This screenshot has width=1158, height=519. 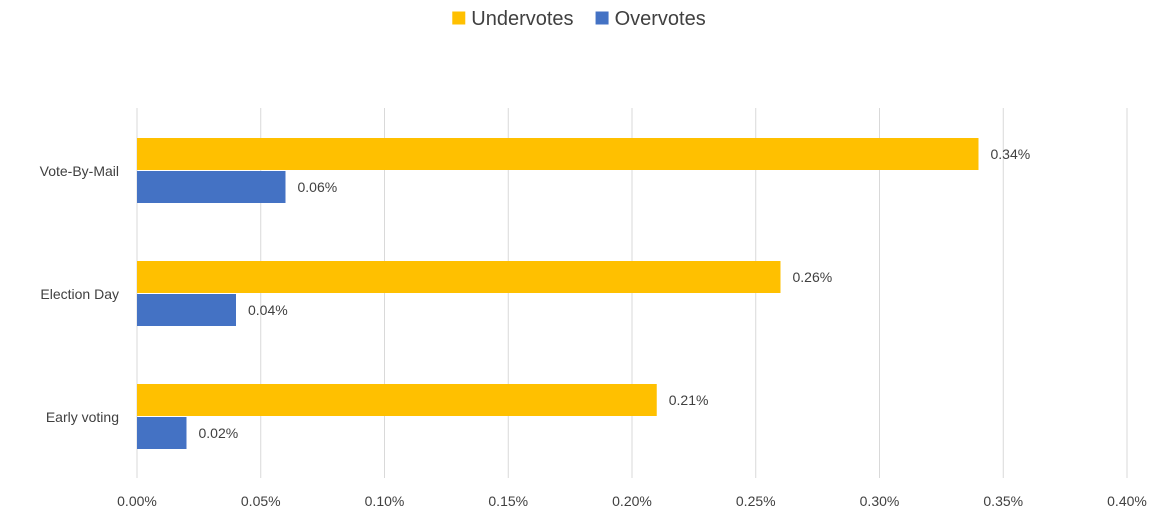 What do you see at coordinates (219, 433) in the screenshot?
I see `data-label: 0.02%` at bounding box center [219, 433].